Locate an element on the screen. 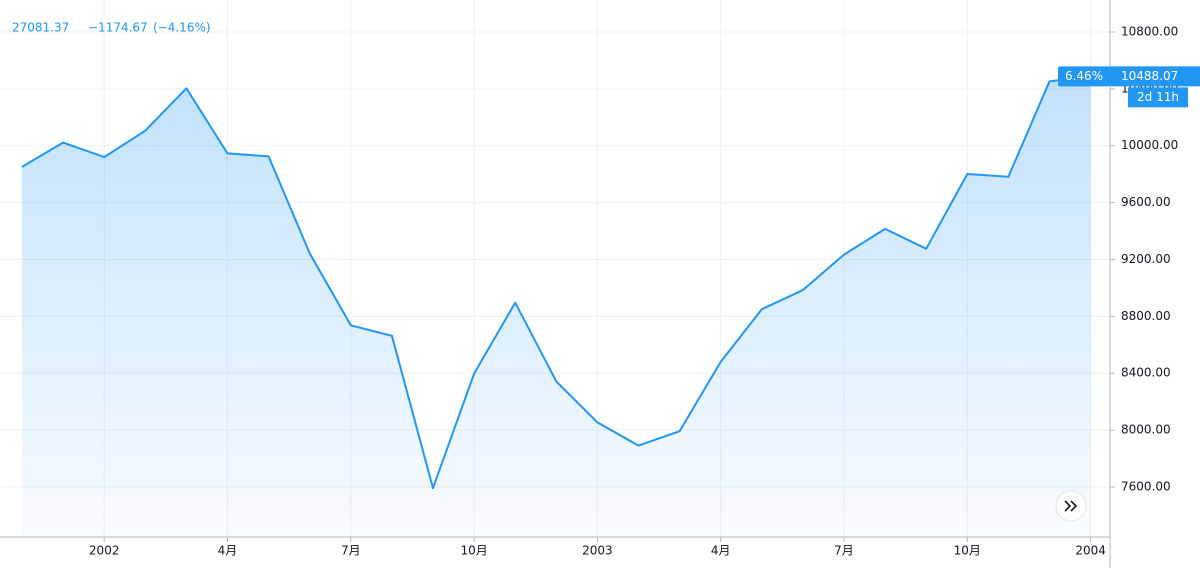 The height and width of the screenshot is (568, 1200). price-tag is located at coordinates (1155, 76).